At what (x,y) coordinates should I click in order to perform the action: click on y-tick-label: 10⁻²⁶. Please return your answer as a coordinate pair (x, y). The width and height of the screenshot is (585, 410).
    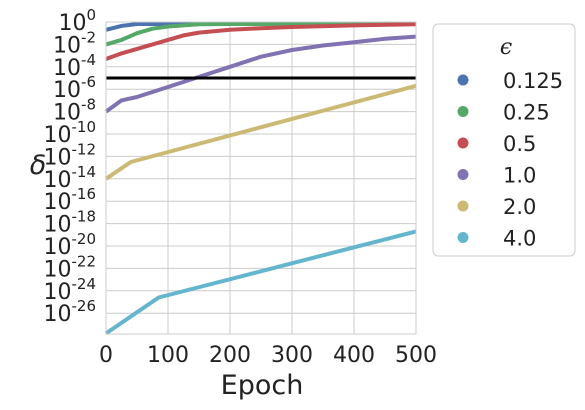
    Looking at the image, I should click on (70, 312).